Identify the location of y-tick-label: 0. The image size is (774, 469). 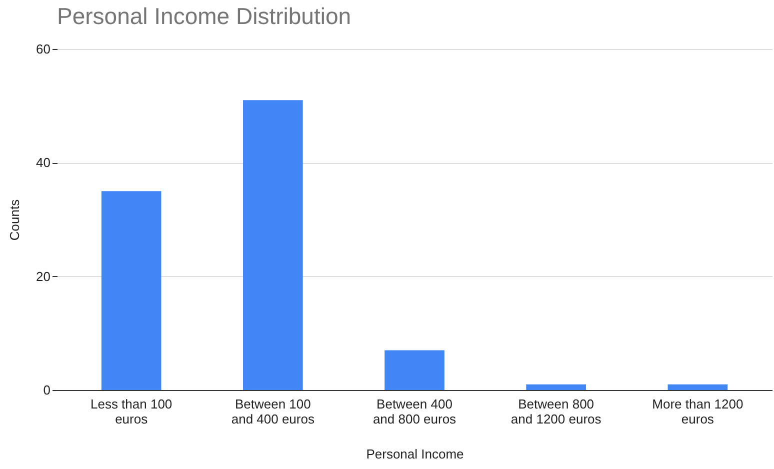
(46, 390).